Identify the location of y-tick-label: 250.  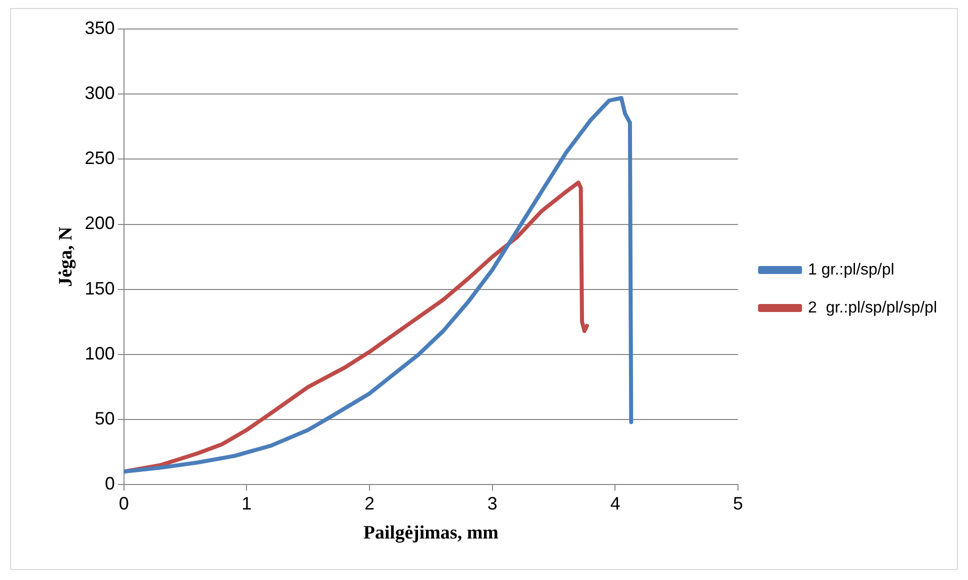
(99, 158).